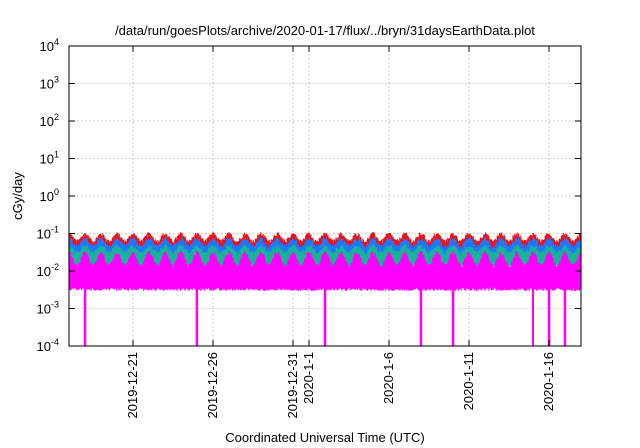 The width and height of the screenshot is (640, 448). Describe the element at coordinates (468, 381) in the screenshot. I see `x-tick-label: 2020-1-11` at that location.